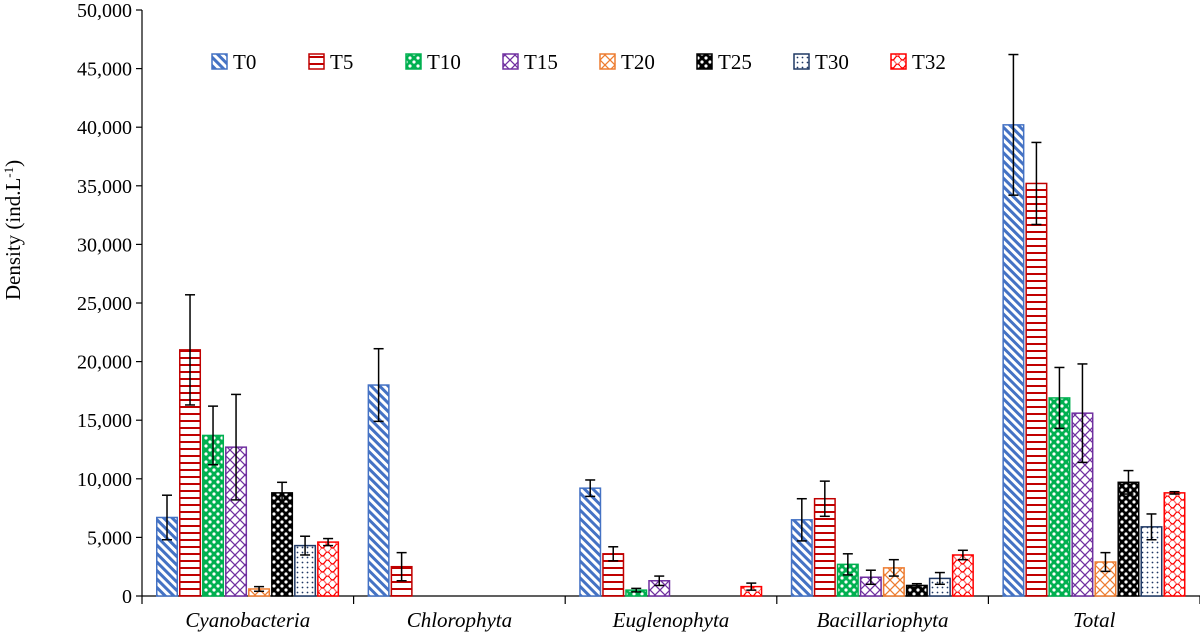  I want to click on legend-label: T5, so click(341, 62).